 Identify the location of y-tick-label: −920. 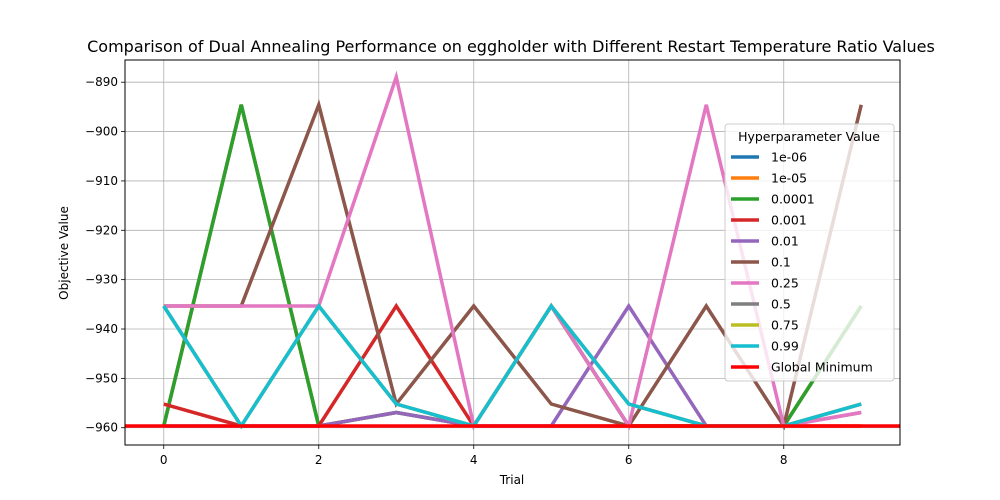
(101, 230).